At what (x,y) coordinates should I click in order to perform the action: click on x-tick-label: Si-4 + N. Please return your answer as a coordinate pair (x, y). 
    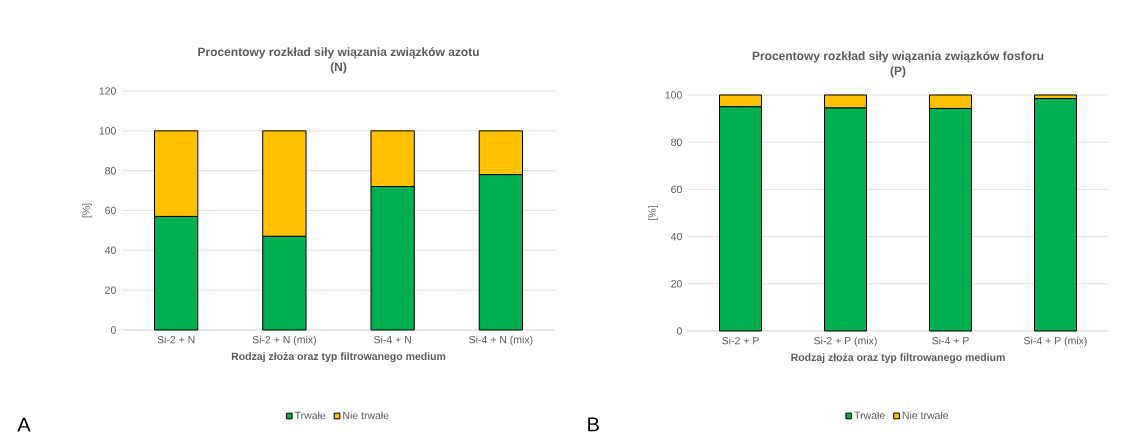
    Looking at the image, I should click on (392, 339).